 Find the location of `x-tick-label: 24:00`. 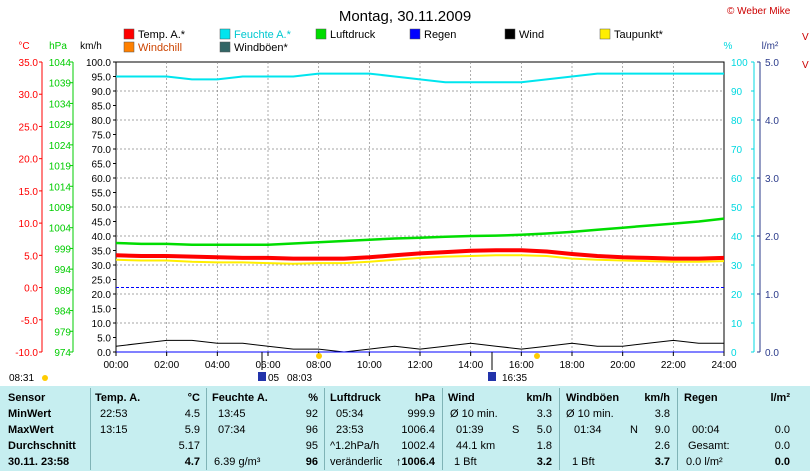

x-tick-label: 24:00 is located at coordinates (723, 365).